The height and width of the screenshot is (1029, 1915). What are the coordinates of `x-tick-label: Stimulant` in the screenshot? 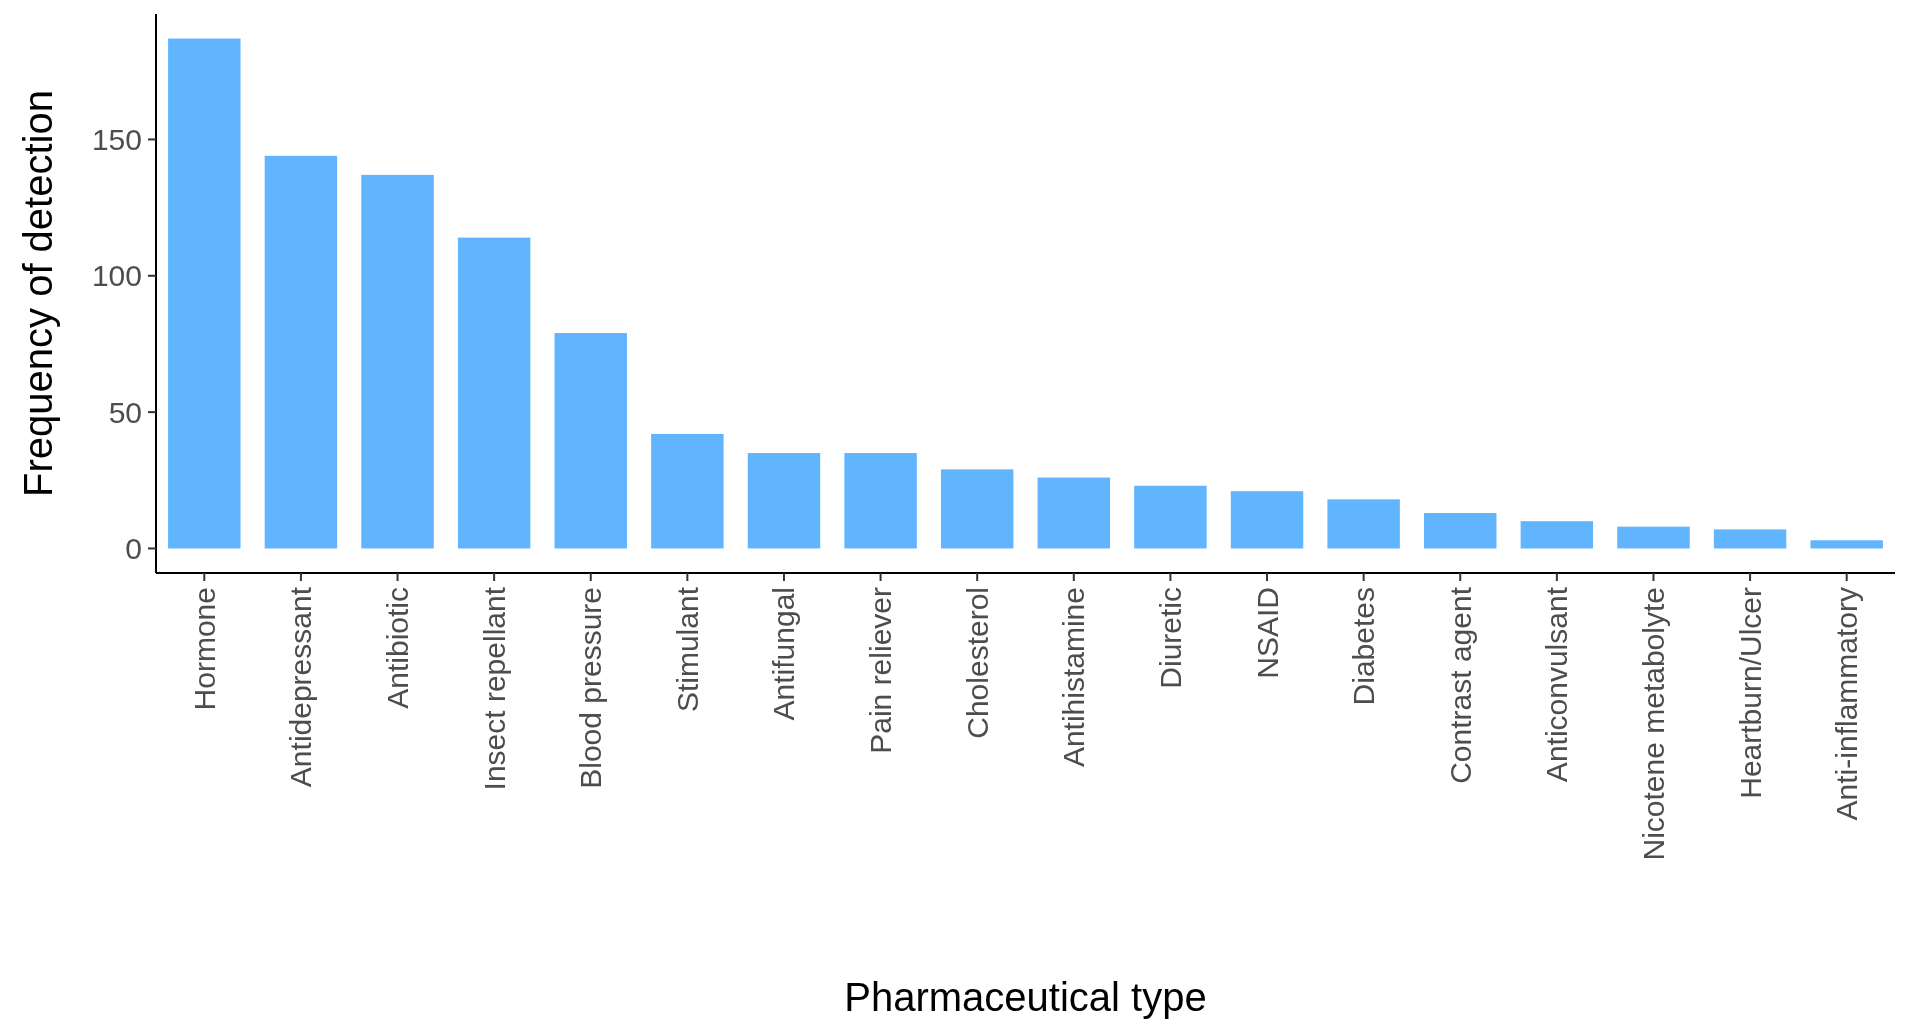 It's located at (687, 649).